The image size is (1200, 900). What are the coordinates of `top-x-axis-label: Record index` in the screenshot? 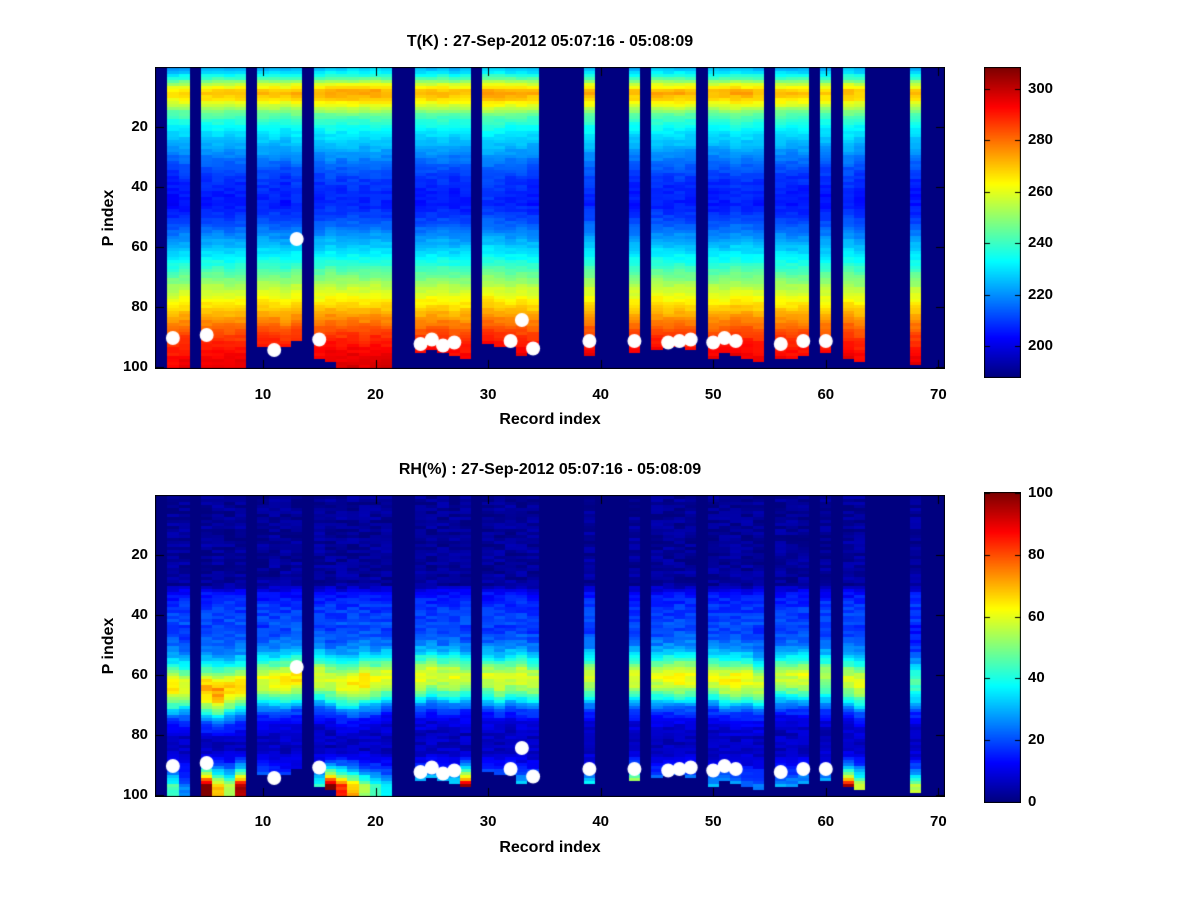 It's located at (550, 419).